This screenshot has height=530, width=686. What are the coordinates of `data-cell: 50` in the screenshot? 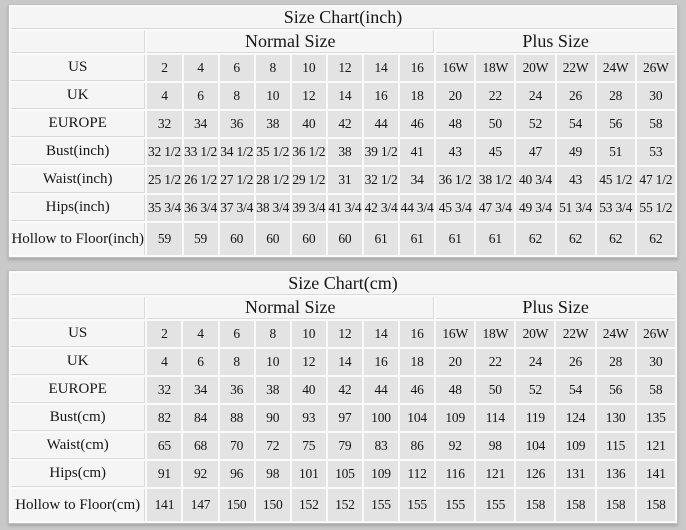 It's located at (495, 124).